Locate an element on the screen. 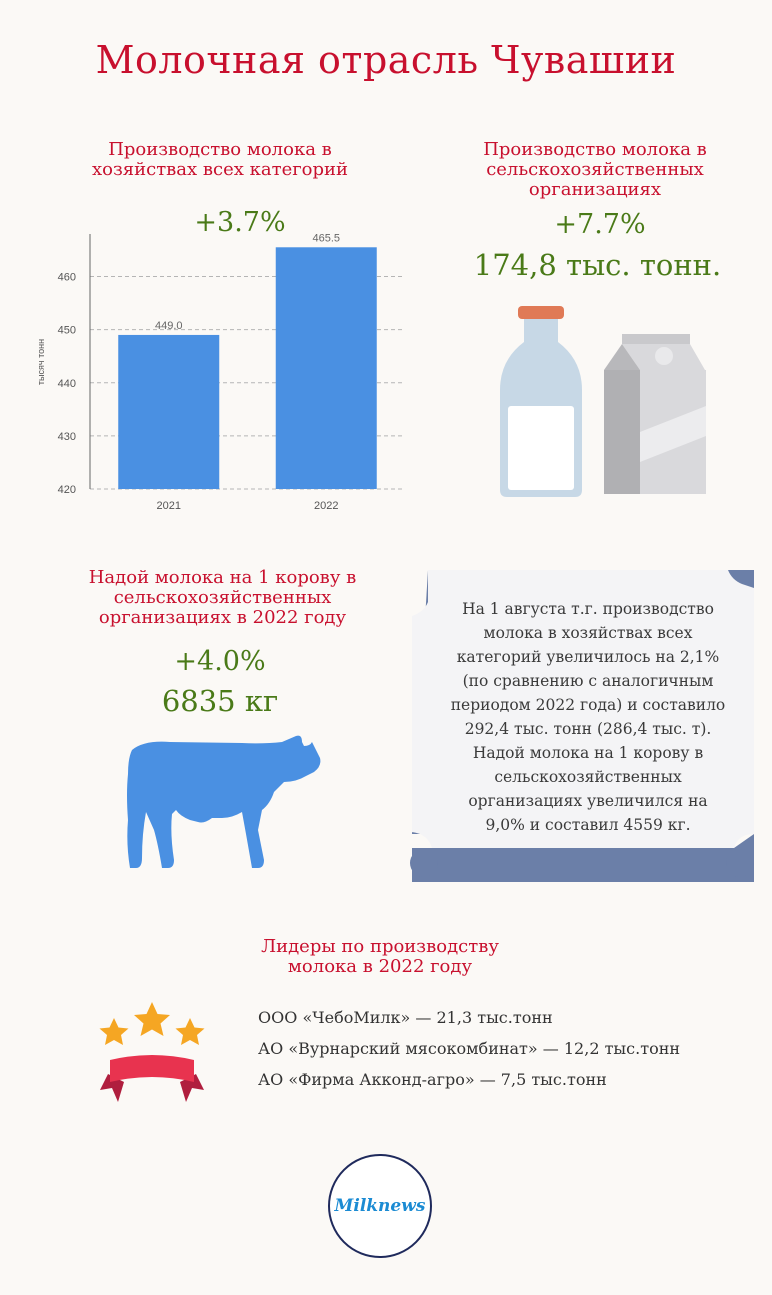  leader-item-3: АО «Фирма Акконд-агро» — 7,5 тыс.тонн is located at coordinates (432, 1079).